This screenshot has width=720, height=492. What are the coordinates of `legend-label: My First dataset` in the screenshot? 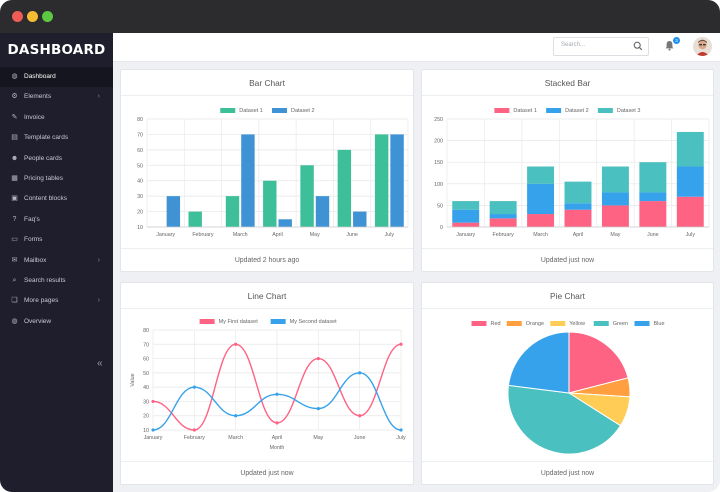 It's located at (239, 322).